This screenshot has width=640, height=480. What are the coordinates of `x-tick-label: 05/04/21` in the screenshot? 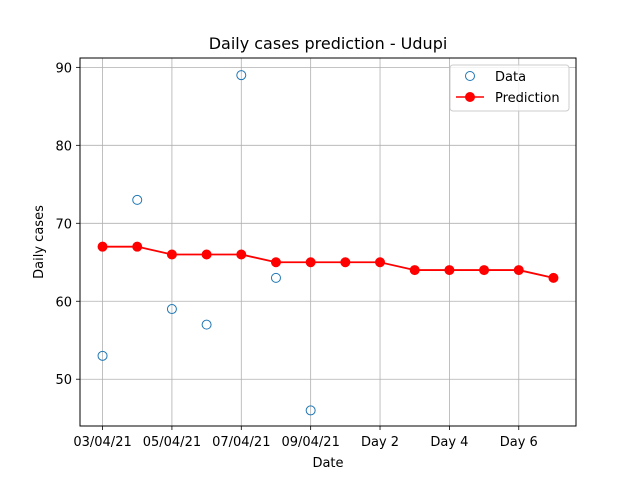 It's located at (172, 442).